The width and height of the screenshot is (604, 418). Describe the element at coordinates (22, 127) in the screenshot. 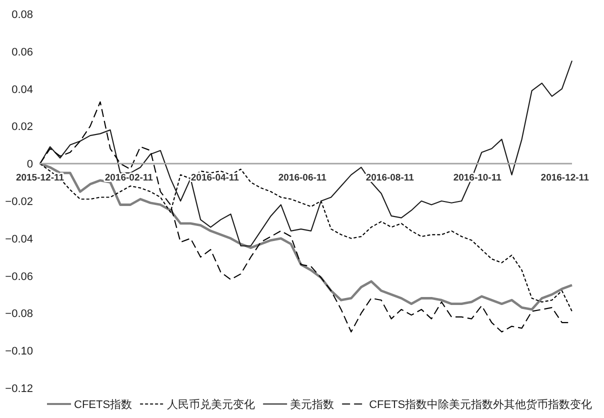

I see `y-tick-label: 0.02` at that location.